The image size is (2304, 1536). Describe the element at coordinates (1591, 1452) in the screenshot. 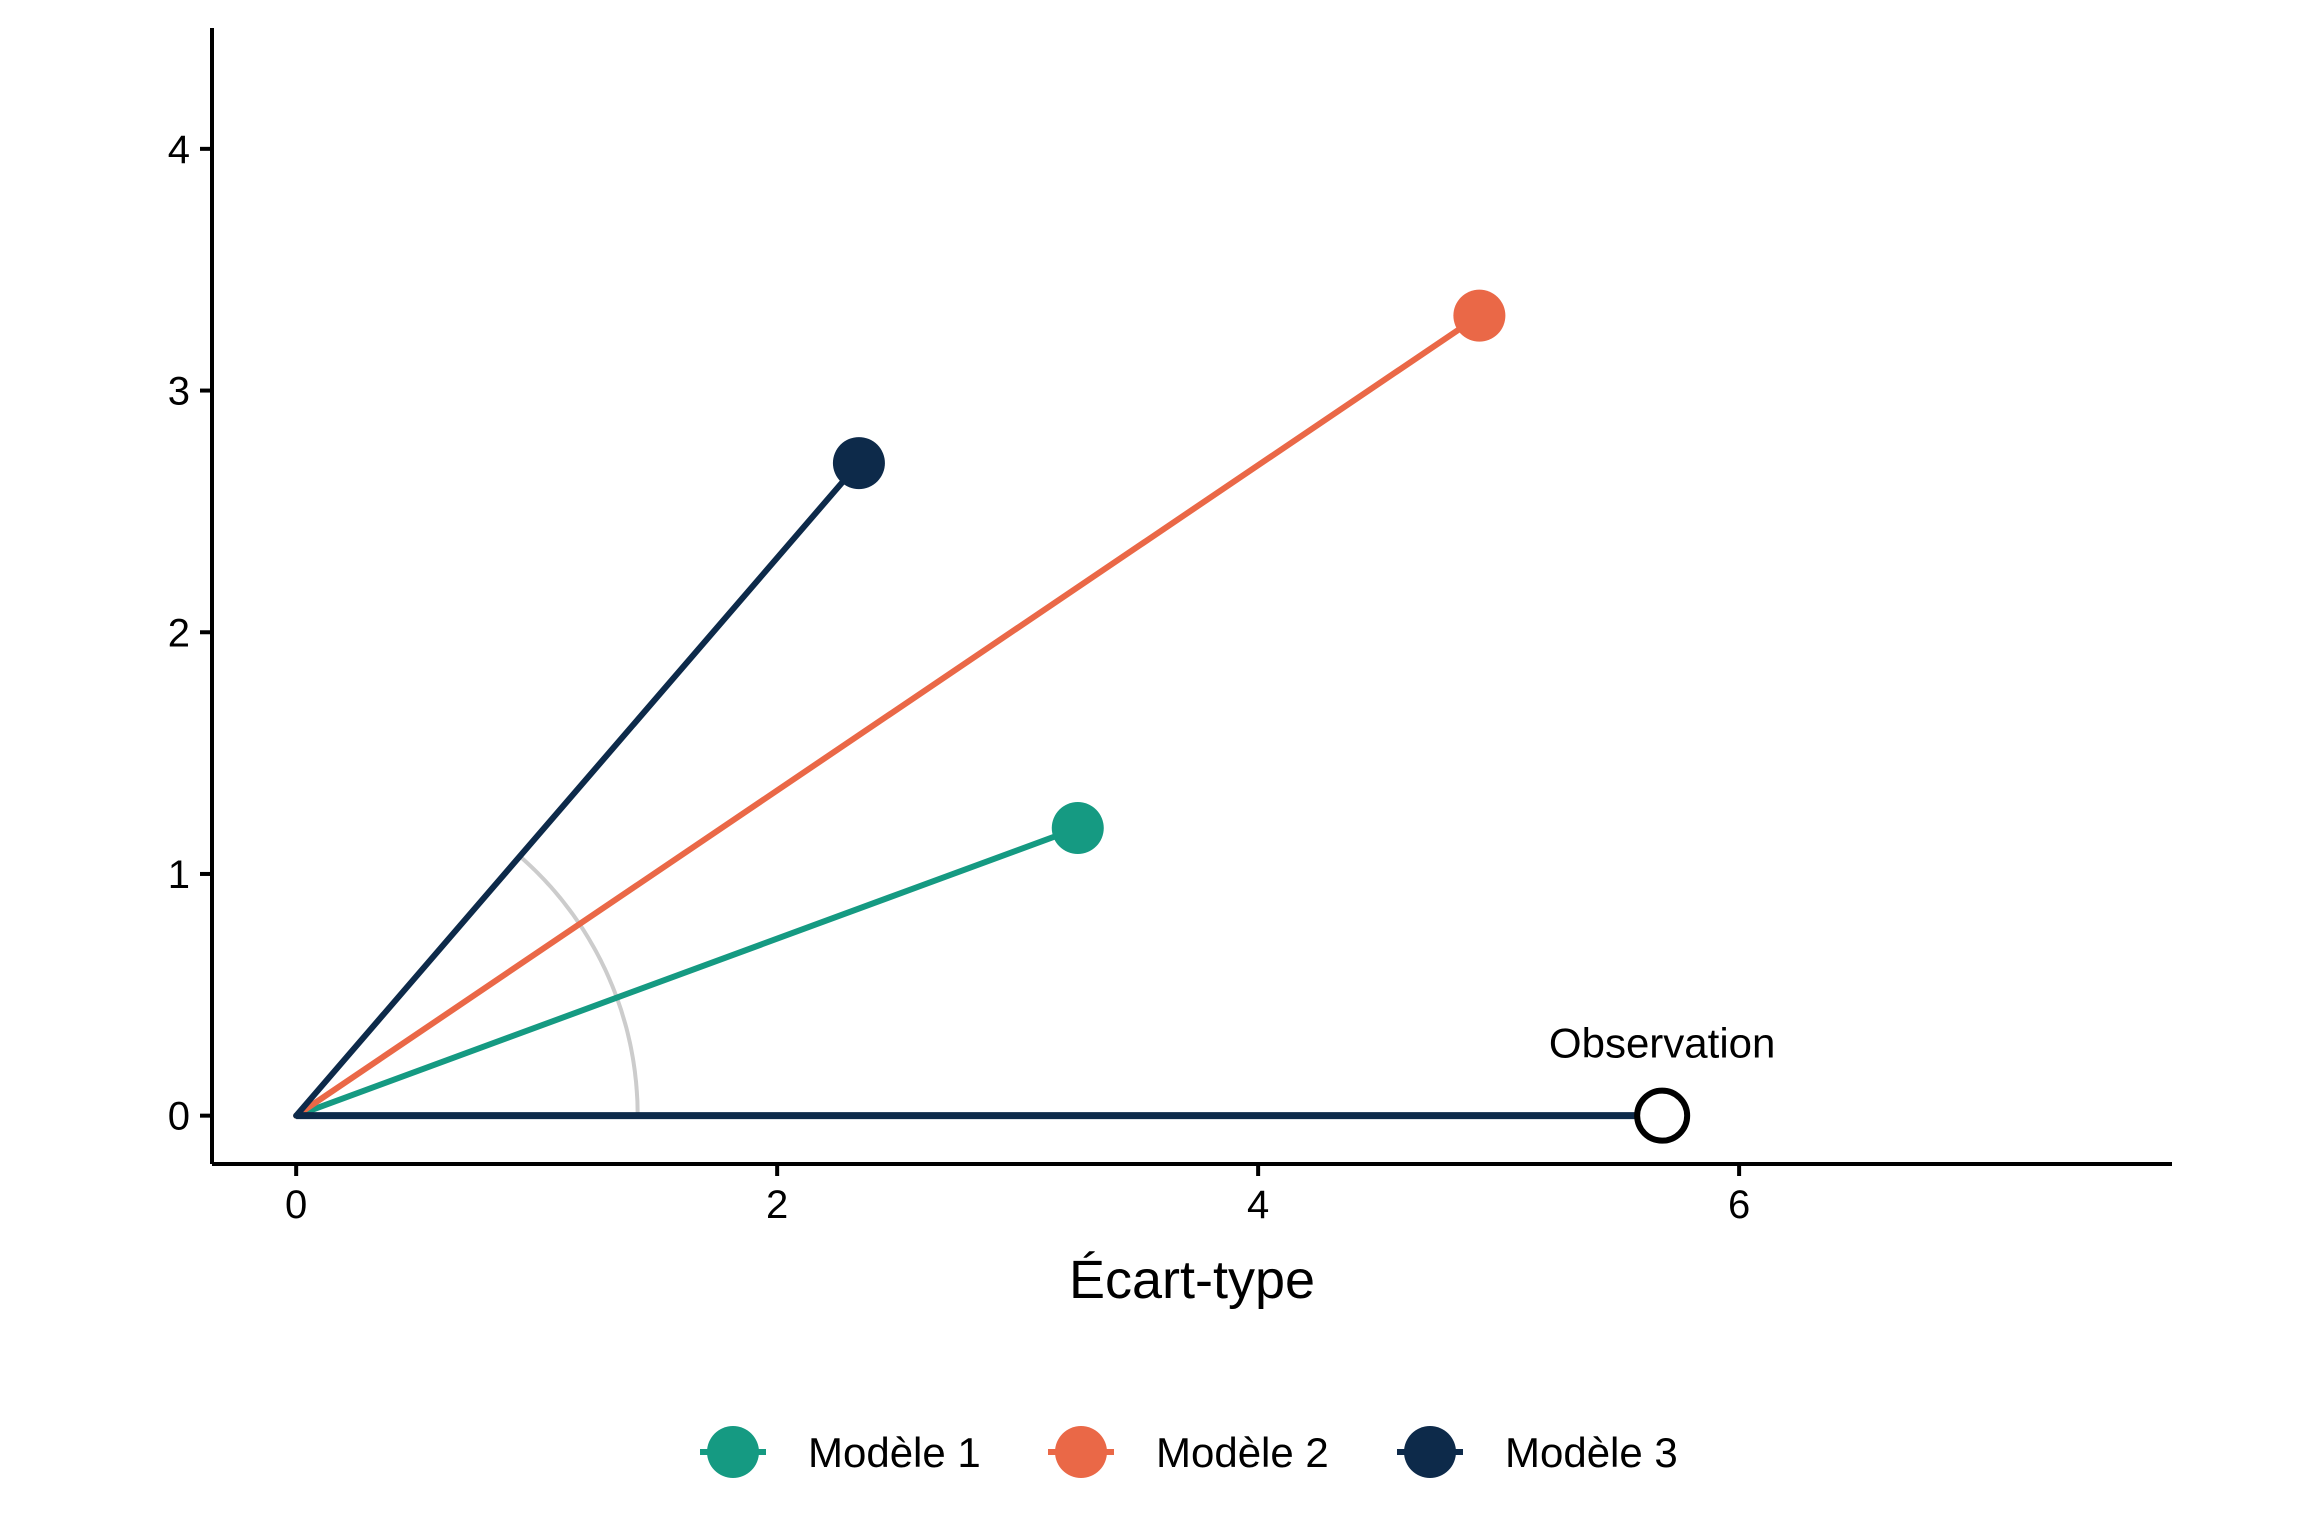

I see `legend-label-modele-3: Modèle 3` at that location.